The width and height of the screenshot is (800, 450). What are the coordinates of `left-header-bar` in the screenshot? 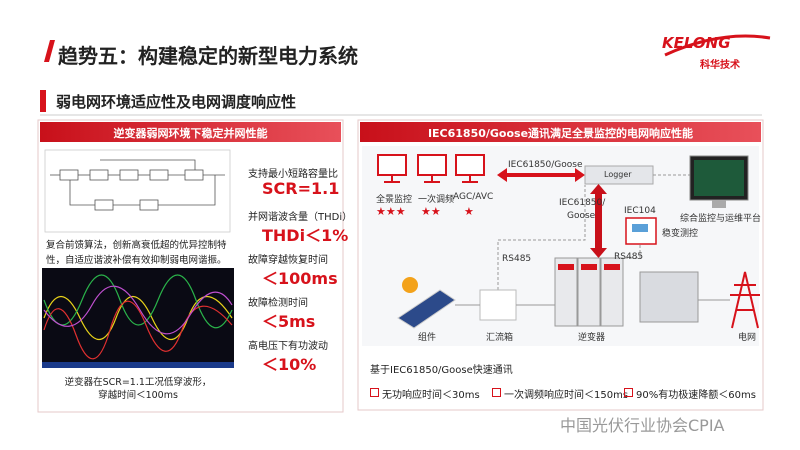 It's located at (190, 132).